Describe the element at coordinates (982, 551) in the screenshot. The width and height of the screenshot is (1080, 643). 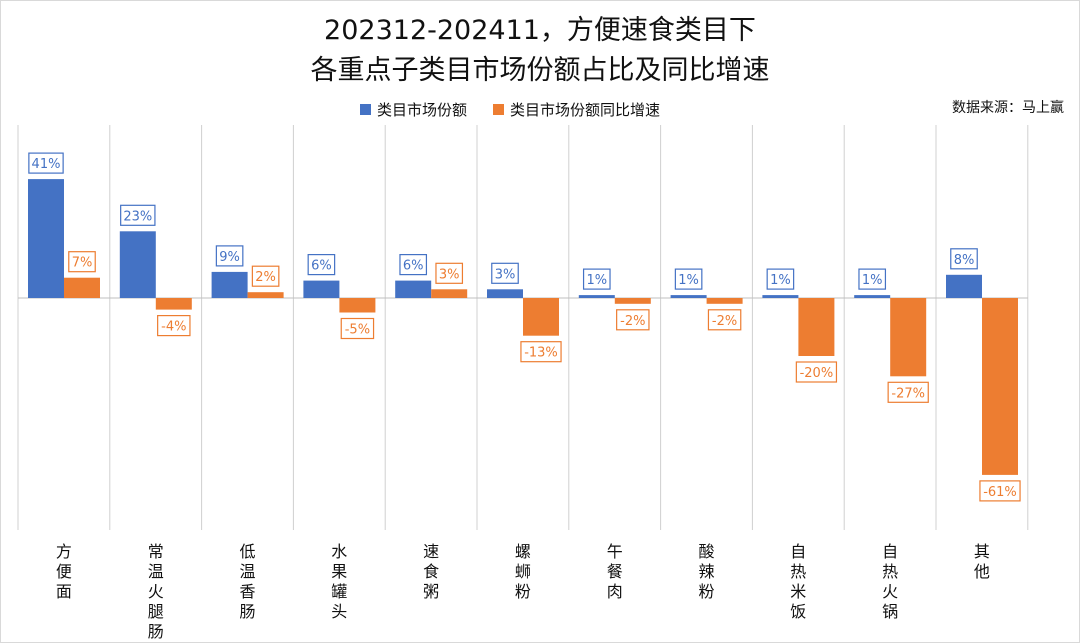
I see `category-label-10: 其` at that location.